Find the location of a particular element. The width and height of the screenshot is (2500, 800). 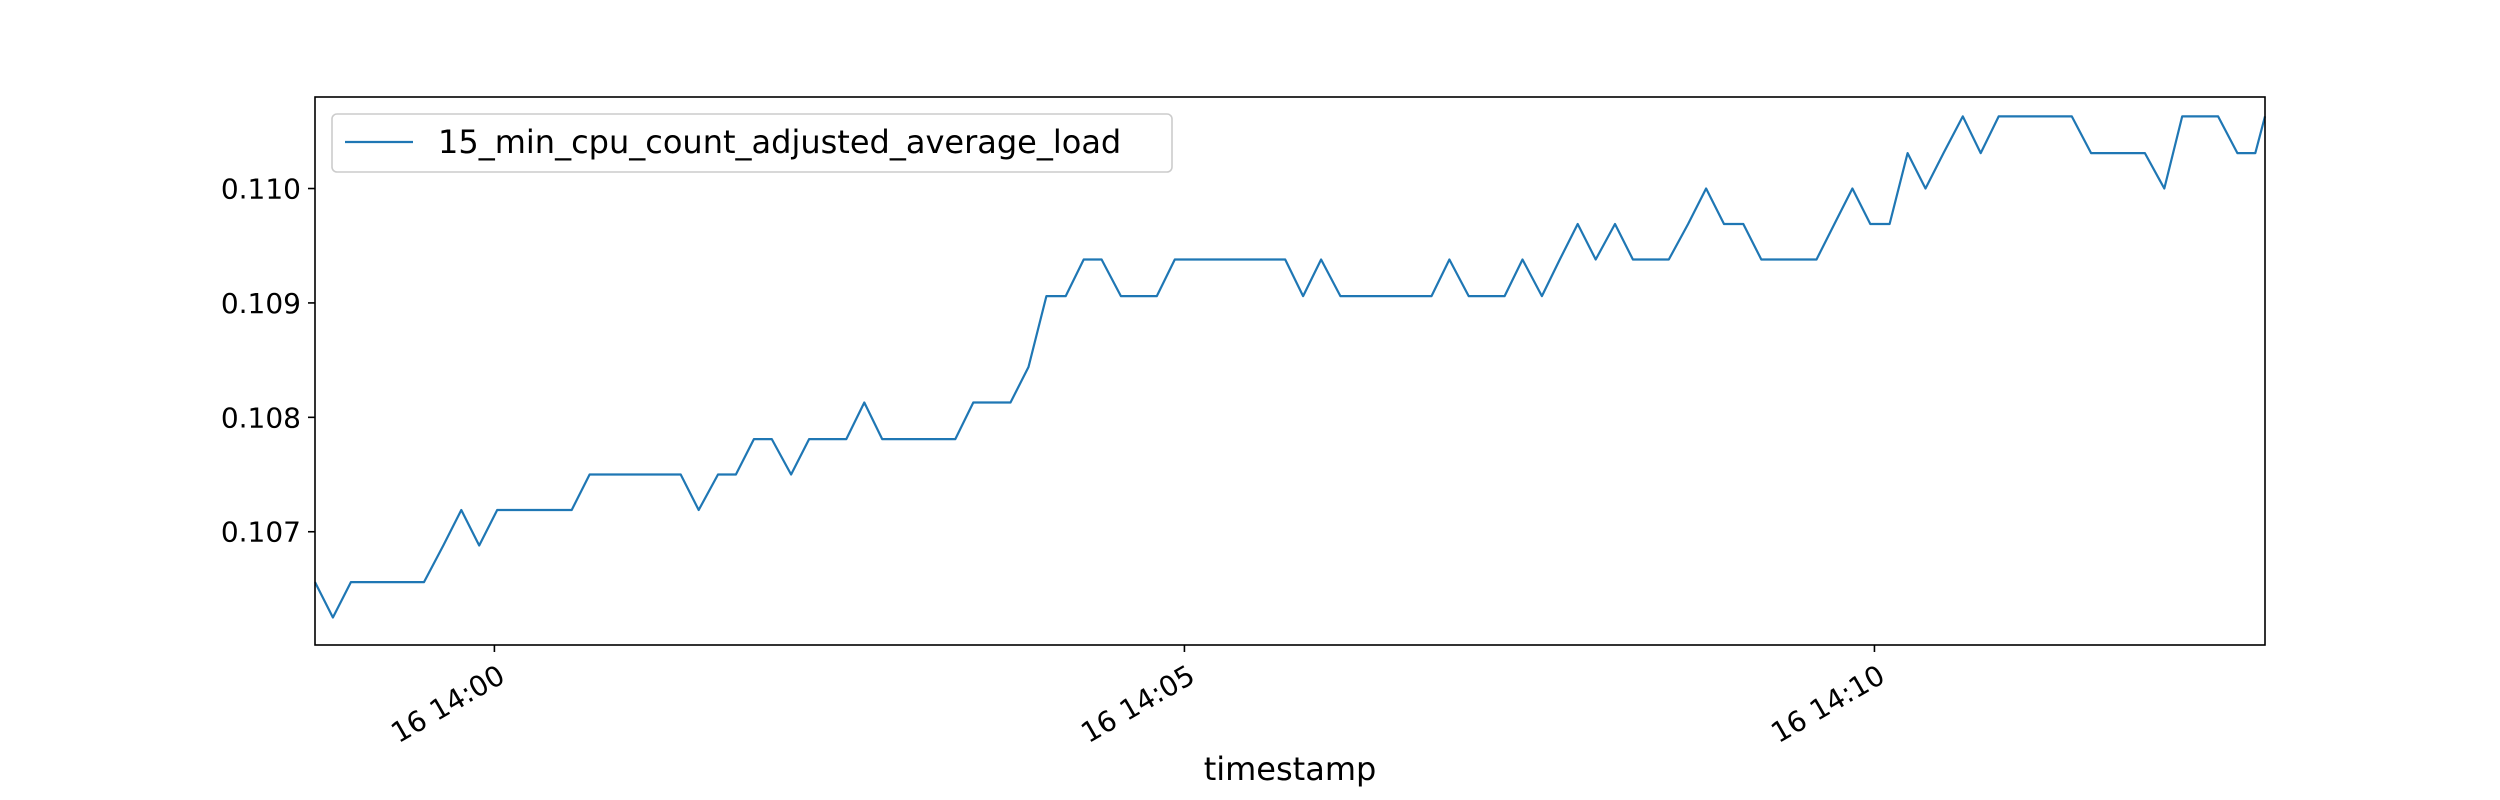

x-axis: 16 14:00 16 14:05 16 14:10 is located at coordinates (1137, 697).